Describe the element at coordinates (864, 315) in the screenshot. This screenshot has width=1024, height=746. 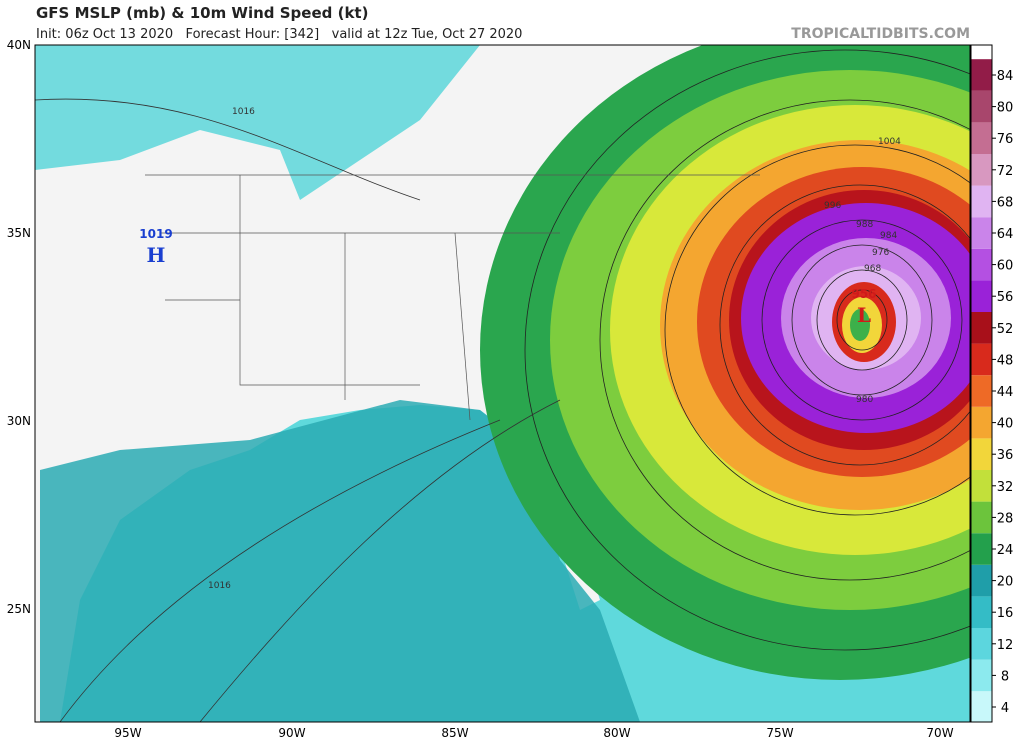
I see `low-pressure-symbol: L` at that location.